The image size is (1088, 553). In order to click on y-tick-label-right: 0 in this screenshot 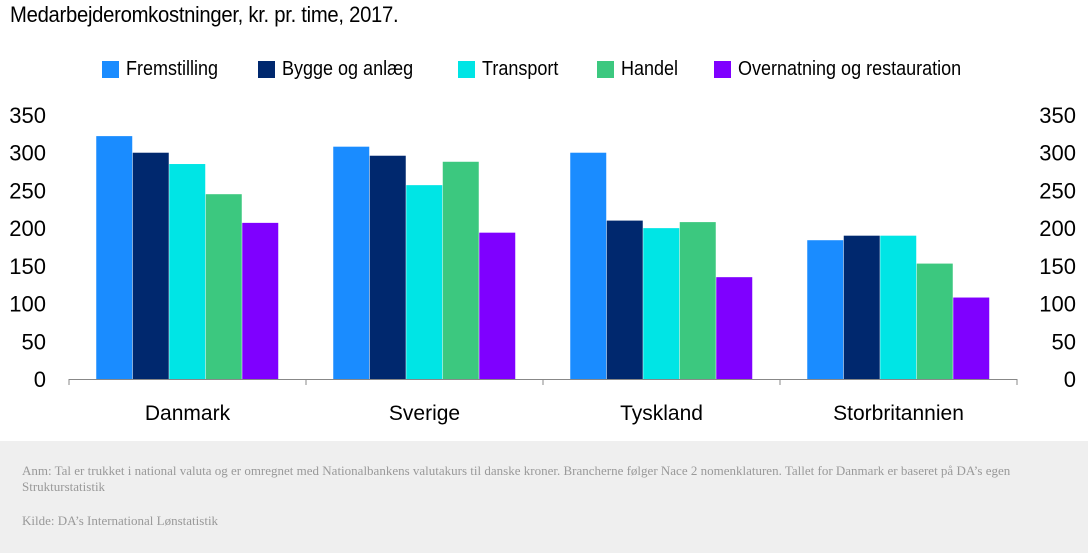, I will do `click(1070, 379)`.